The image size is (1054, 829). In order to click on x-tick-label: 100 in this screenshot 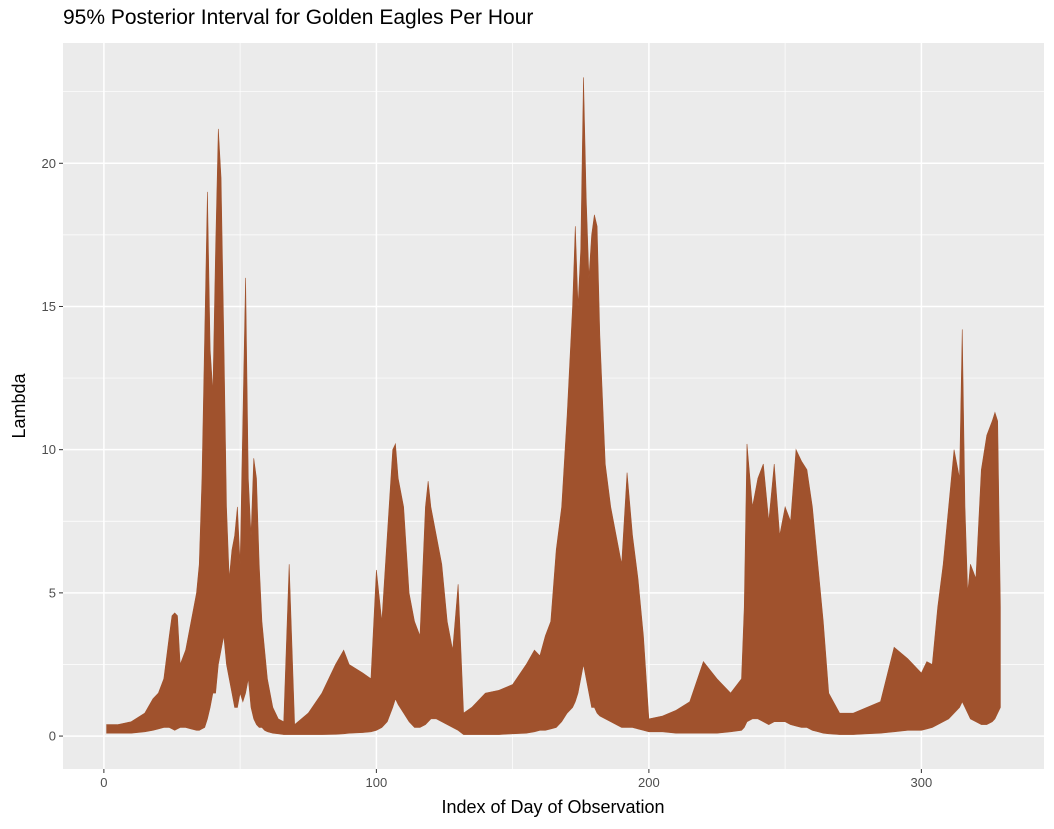, I will do `click(377, 782)`.